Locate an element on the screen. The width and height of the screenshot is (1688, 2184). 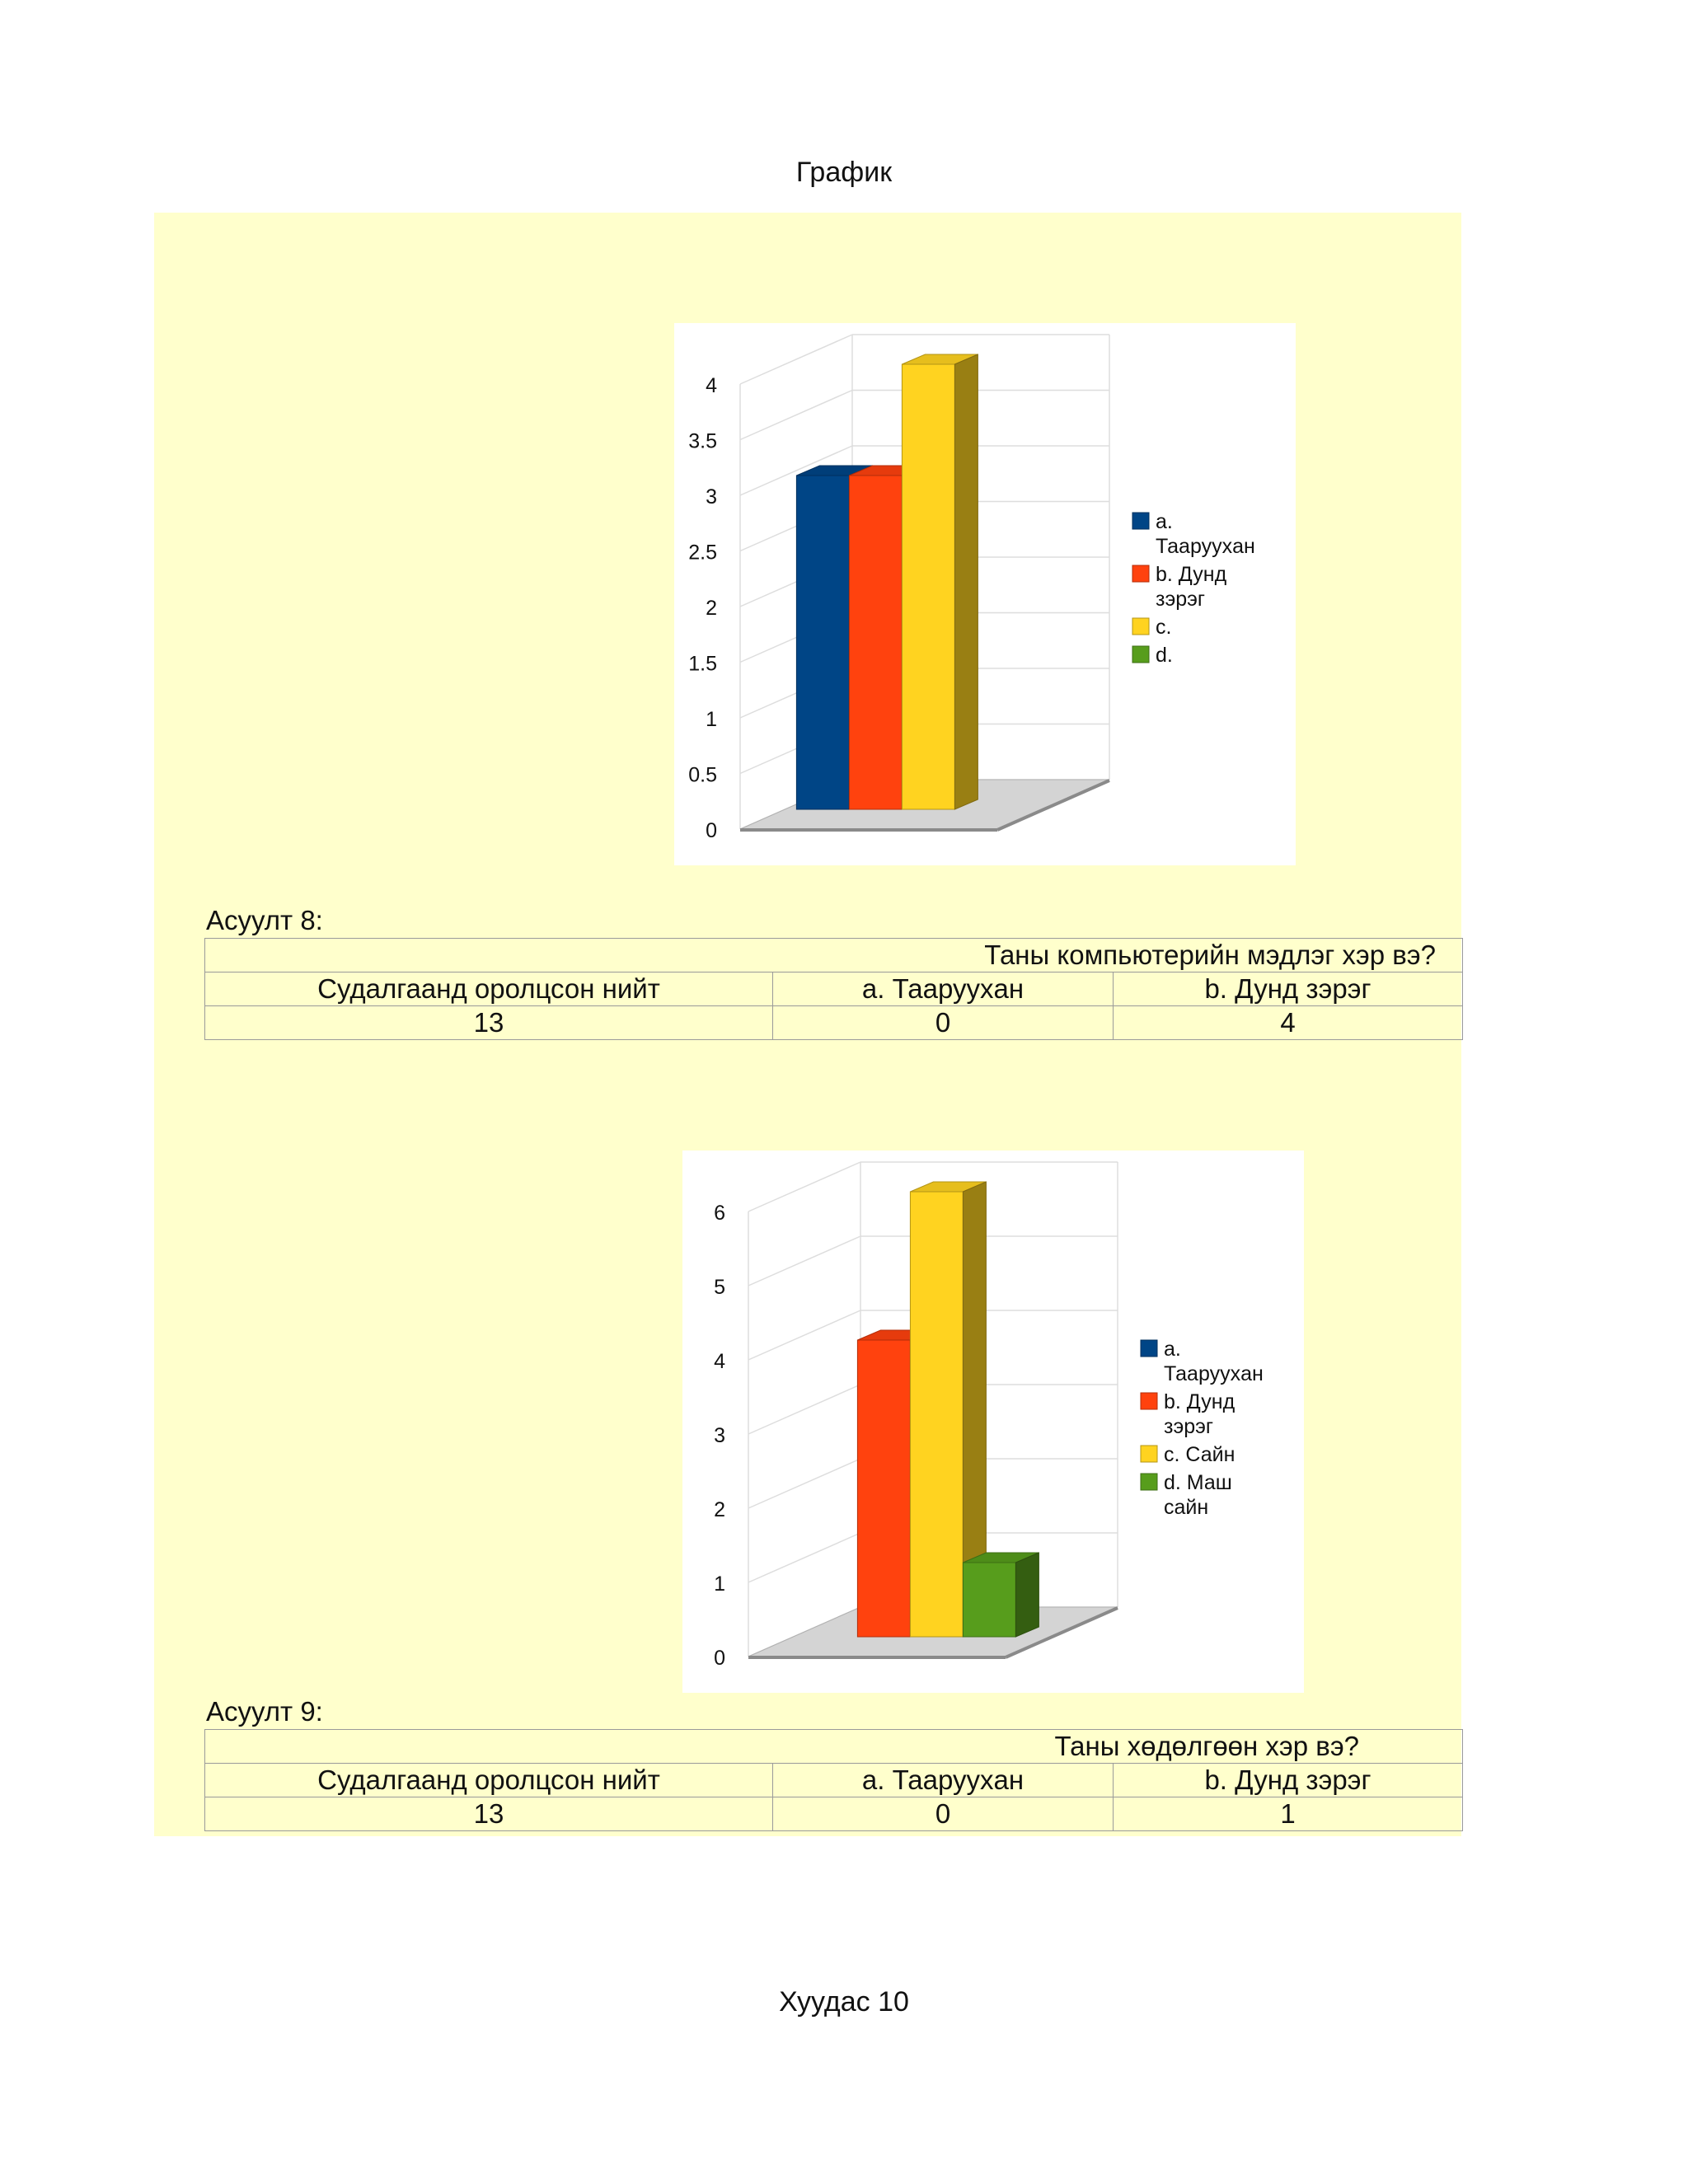
y-tick-label: 0.5 is located at coordinates (703, 775).